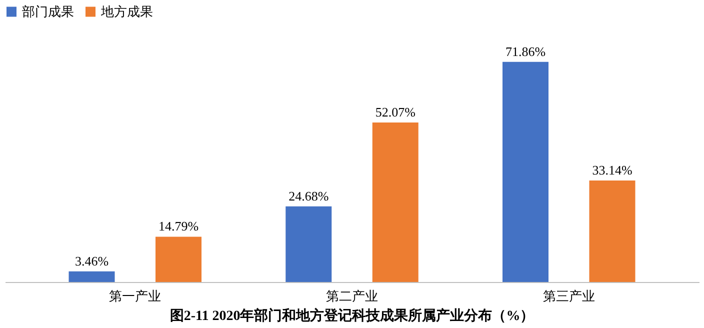 The image size is (704, 328). I want to click on data-label: 52.07%, so click(395, 112).